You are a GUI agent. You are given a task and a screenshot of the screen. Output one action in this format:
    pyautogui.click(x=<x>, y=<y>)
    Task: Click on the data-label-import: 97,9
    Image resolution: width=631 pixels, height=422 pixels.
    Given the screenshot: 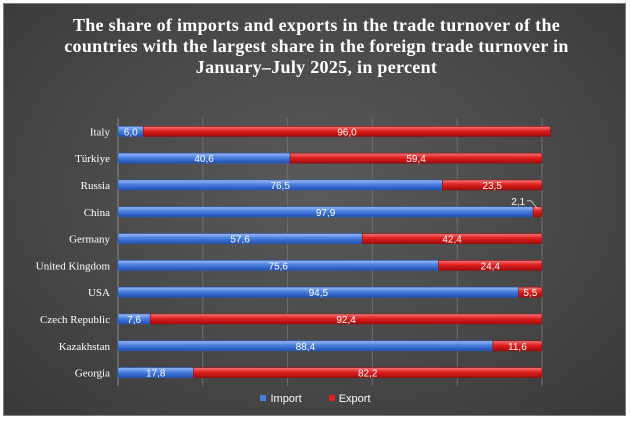 What is the action you would take?
    pyautogui.click(x=326, y=213)
    